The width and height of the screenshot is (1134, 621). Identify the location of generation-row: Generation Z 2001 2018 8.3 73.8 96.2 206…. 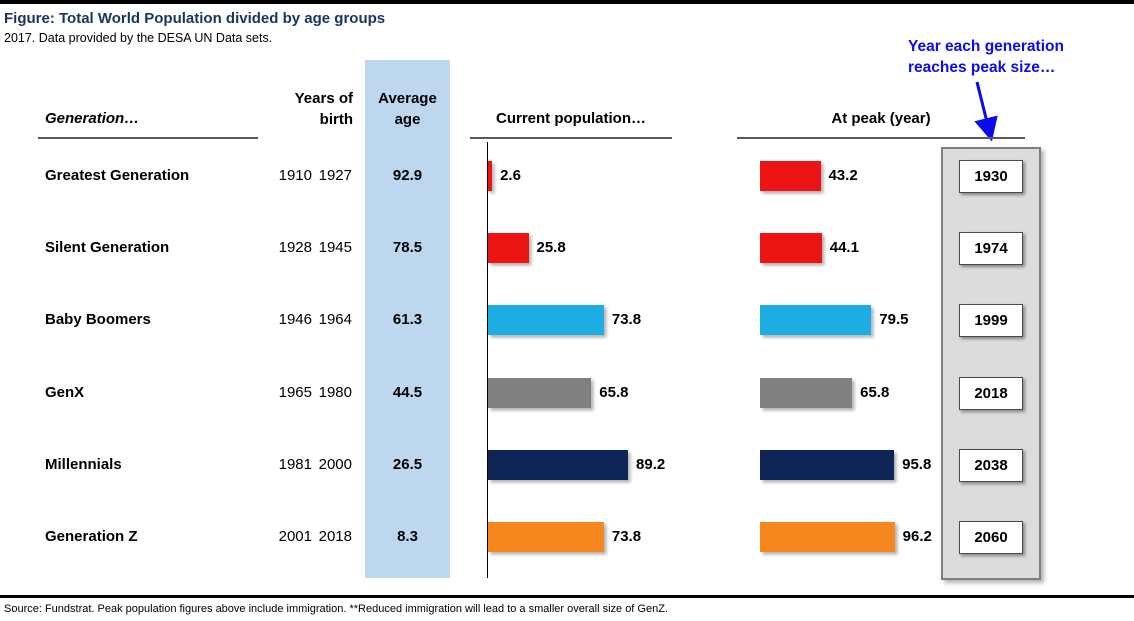
(567, 537).